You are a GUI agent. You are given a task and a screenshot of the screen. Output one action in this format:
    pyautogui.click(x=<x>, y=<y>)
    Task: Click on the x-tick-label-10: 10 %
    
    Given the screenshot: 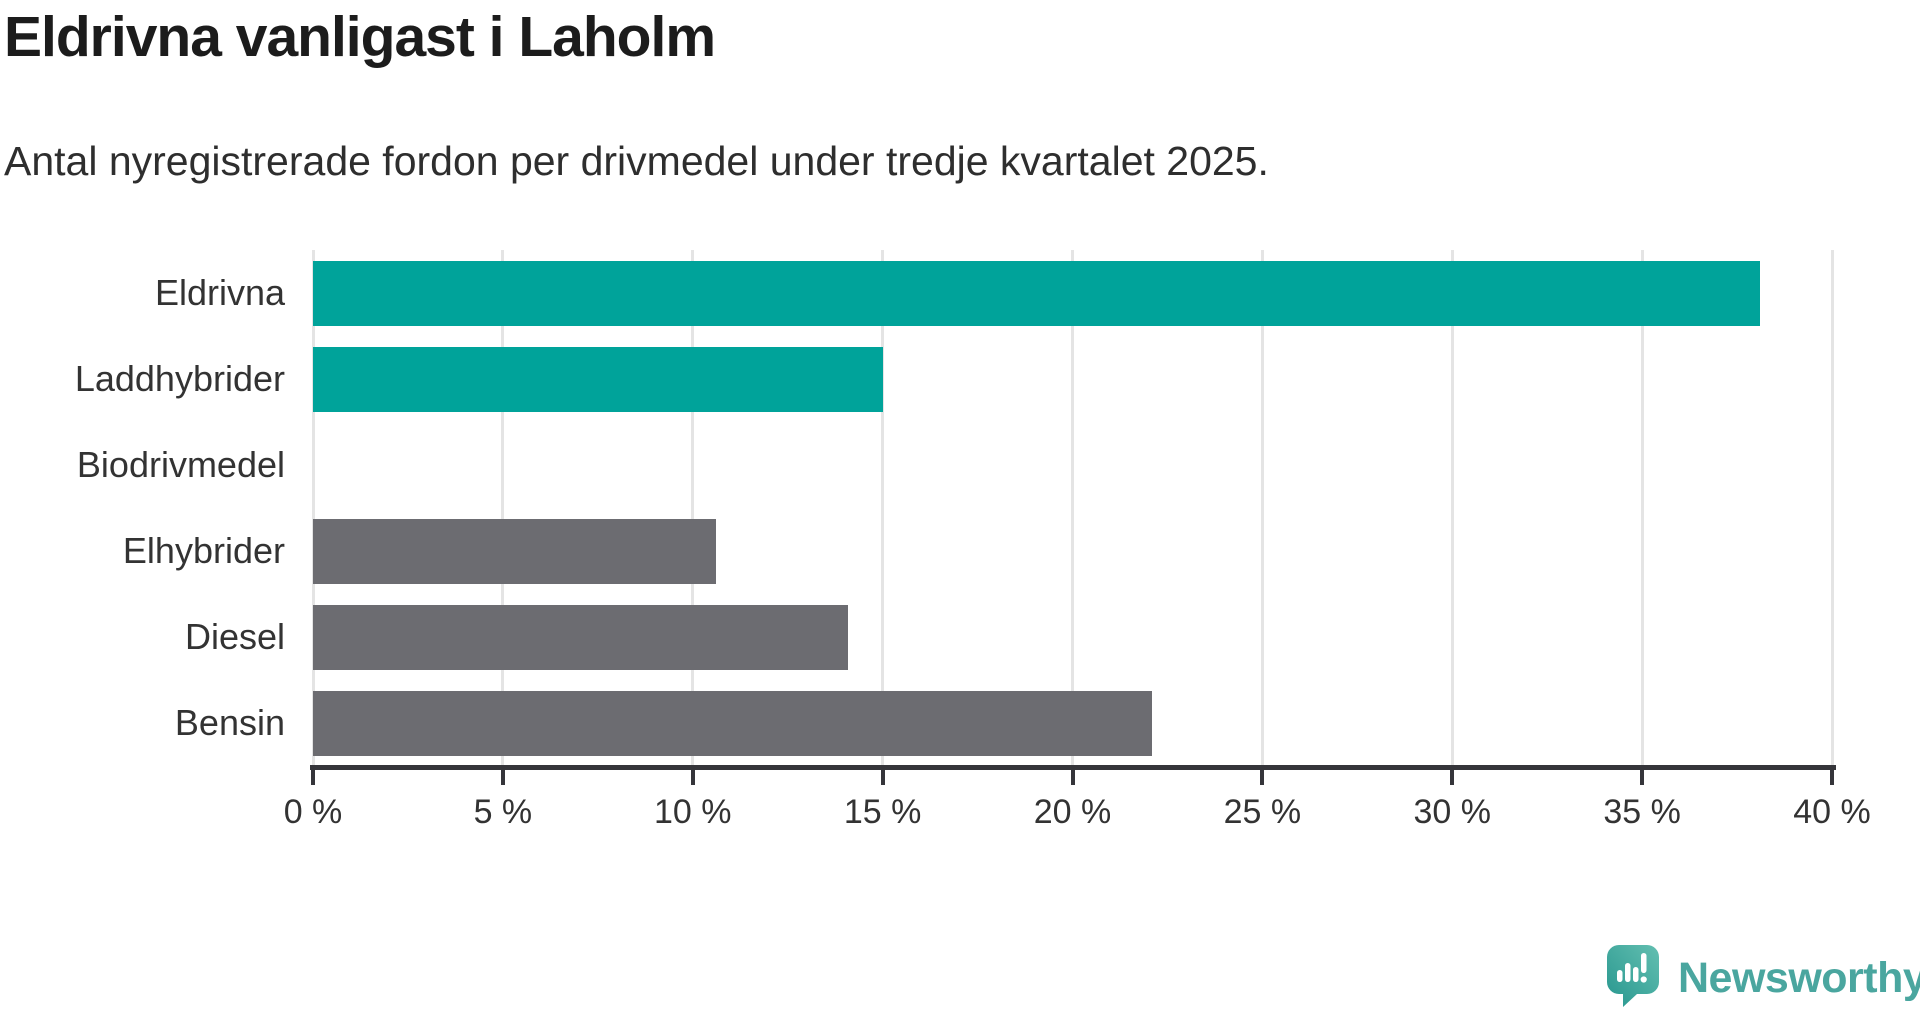 What is the action you would take?
    pyautogui.click(x=693, y=812)
    